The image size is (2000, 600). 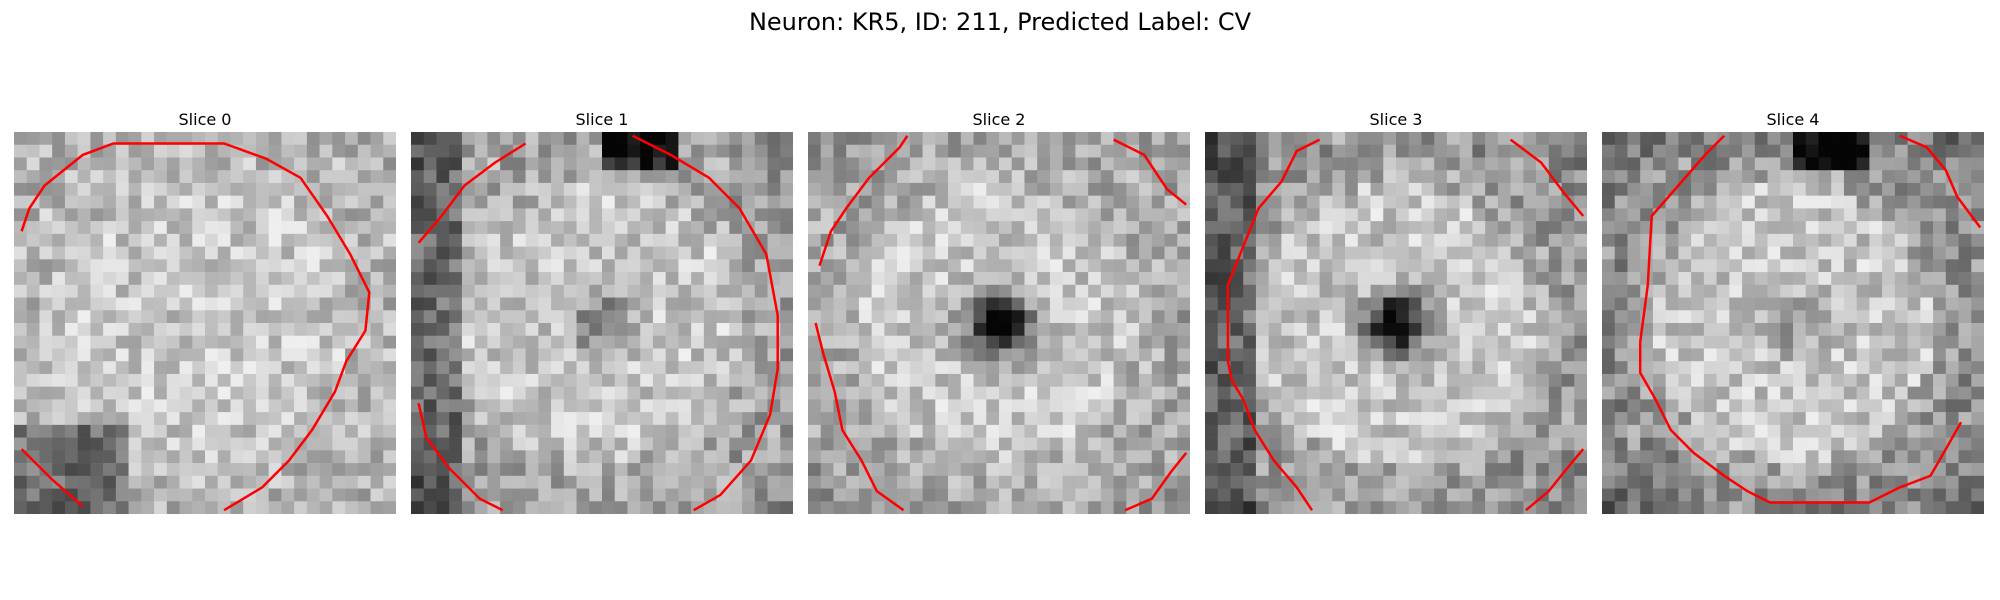 I want to click on slice-panel: Slice 2, so click(x=999, y=311).